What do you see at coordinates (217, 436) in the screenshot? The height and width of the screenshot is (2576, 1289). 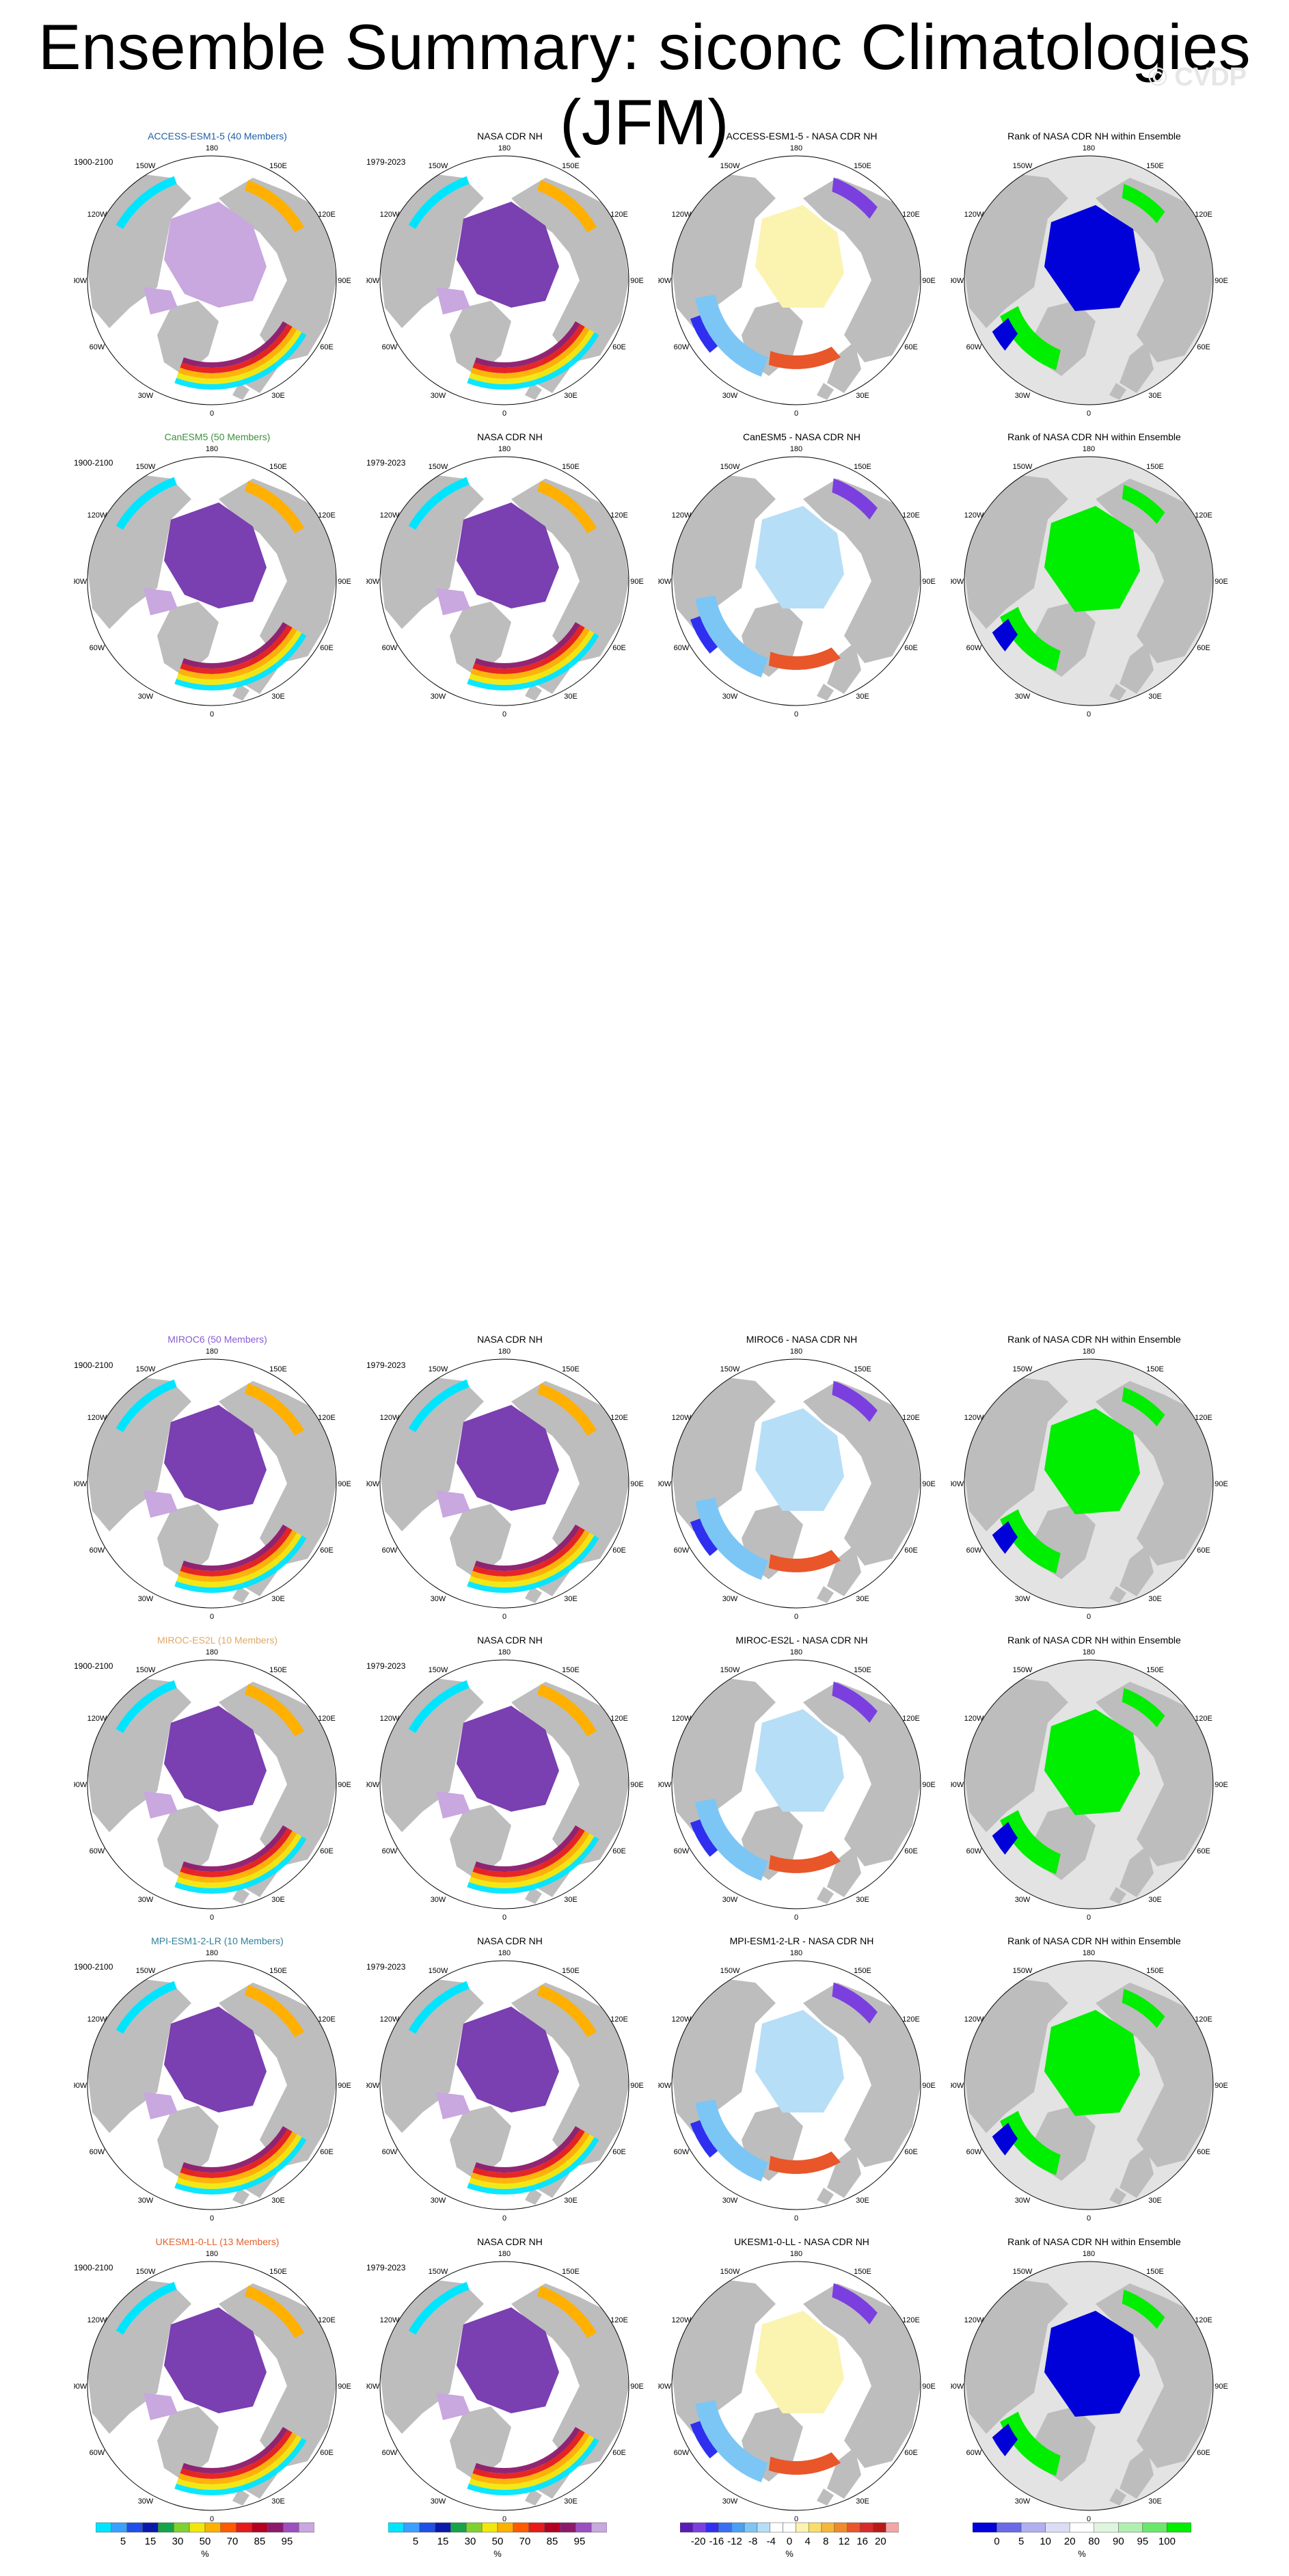 I see `panel-title: CanESM5 (50 Members)` at bounding box center [217, 436].